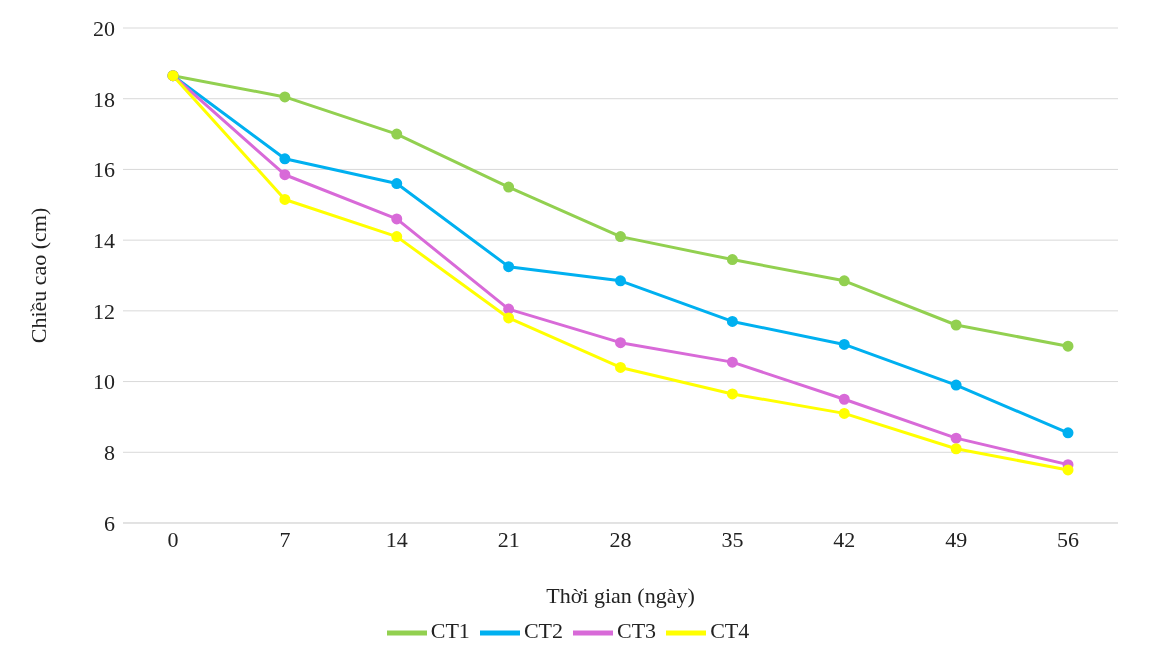 The width and height of the screenshot is (1155, 671). I want to click on x-tick-label: 28, so click(620, 539).